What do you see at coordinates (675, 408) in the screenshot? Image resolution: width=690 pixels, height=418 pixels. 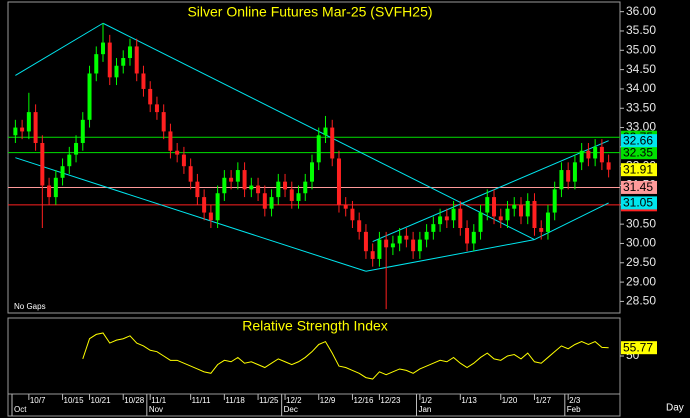 I see `x-axis-label: Day` at bounding box center [675, 408].